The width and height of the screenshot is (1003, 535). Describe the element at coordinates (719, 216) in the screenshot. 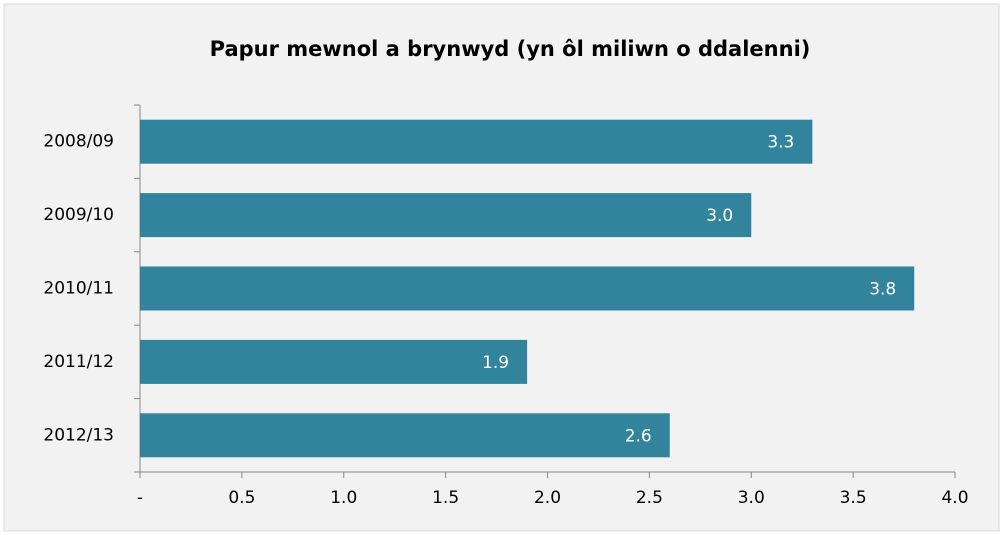

I see `value-label: 3.0` at that location.